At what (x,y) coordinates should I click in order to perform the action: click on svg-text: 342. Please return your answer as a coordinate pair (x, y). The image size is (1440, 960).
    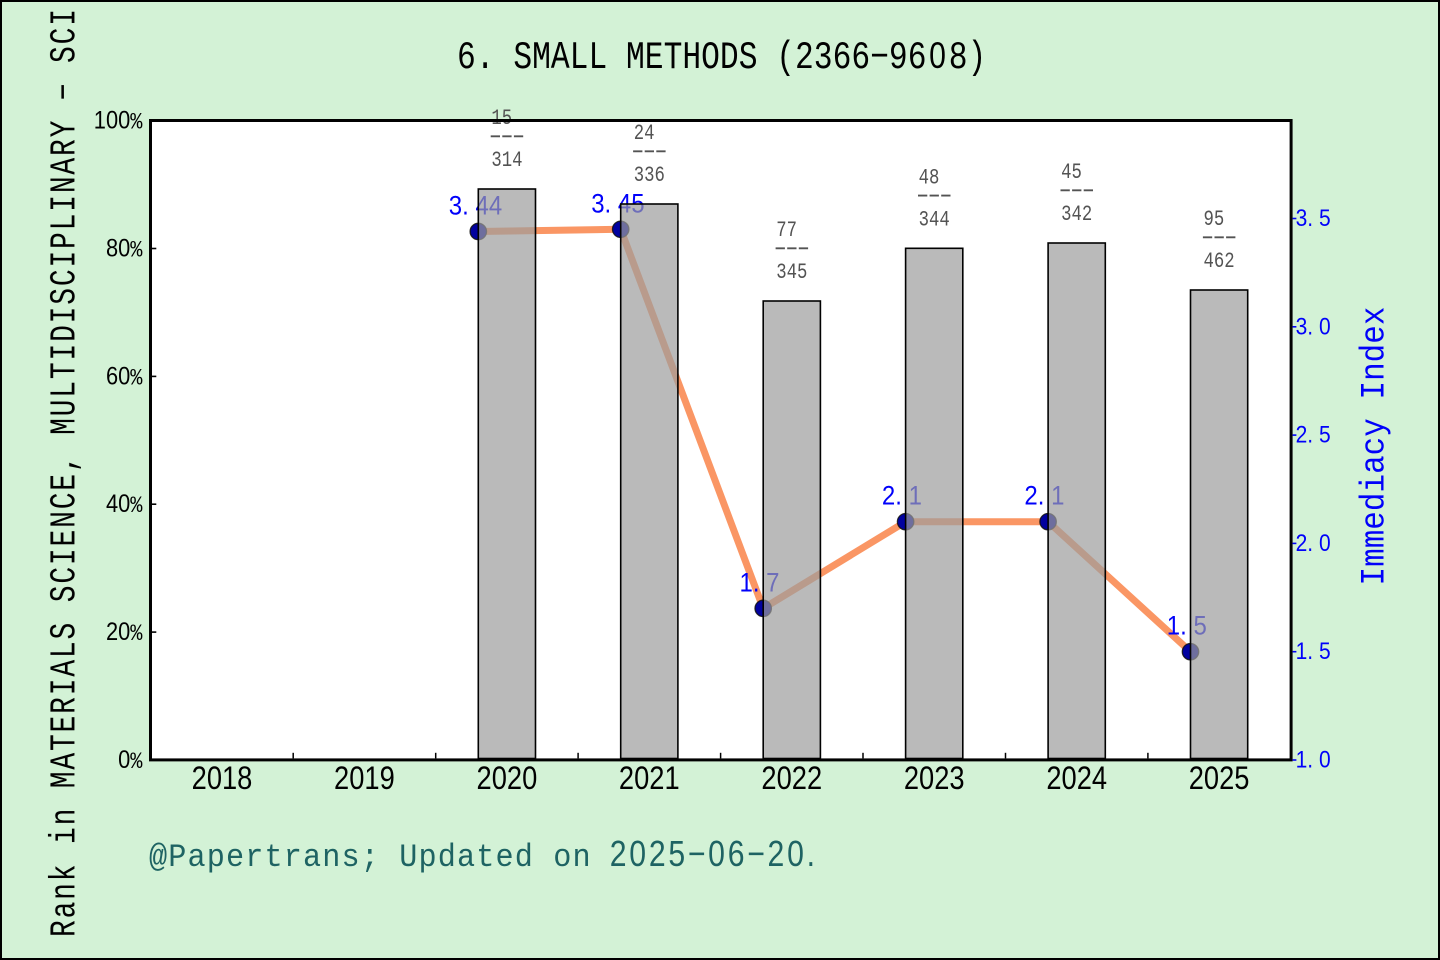
    Looking at the image, I should click on (1076, 214).